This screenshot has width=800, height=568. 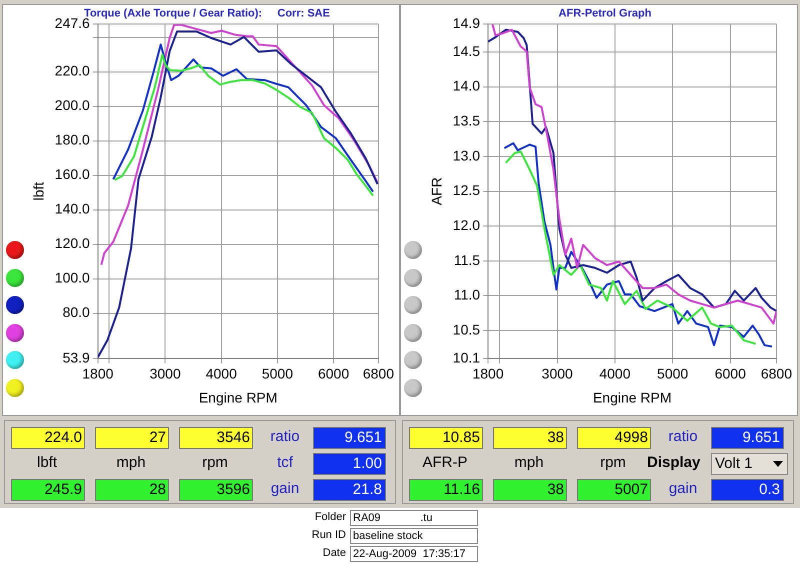 I want to click on y-tick-label: 13.5, so click(x=466, y=120).